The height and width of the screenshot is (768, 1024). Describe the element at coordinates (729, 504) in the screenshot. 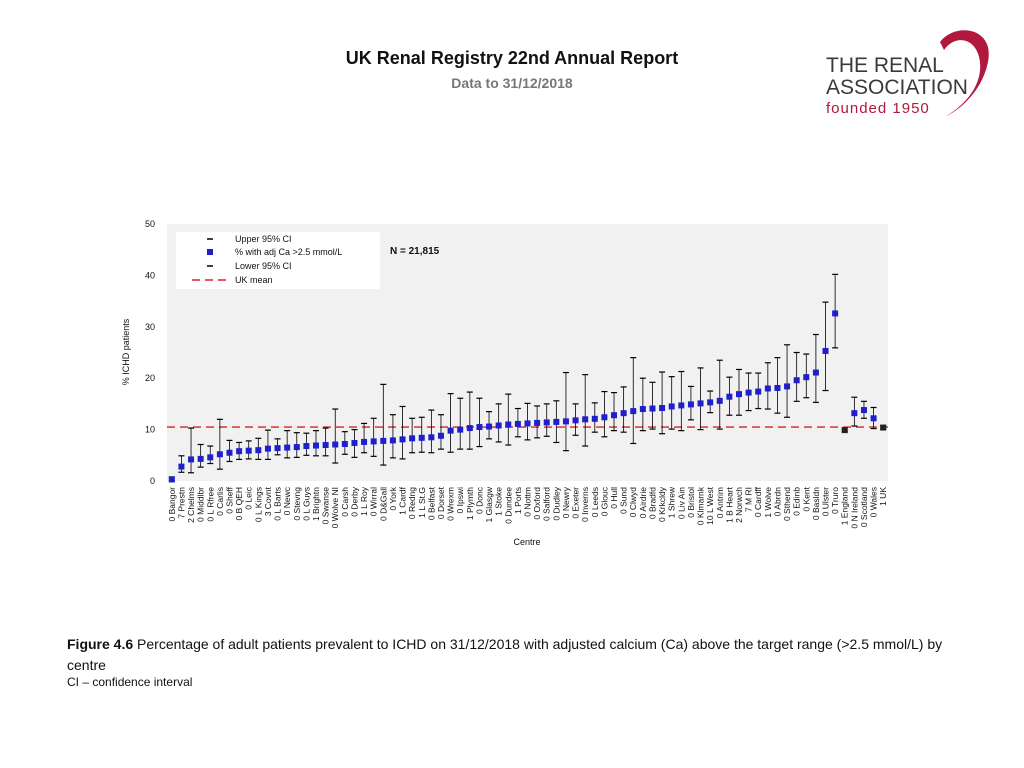

I see `x-tick-label: 1 B Heart` at that location.